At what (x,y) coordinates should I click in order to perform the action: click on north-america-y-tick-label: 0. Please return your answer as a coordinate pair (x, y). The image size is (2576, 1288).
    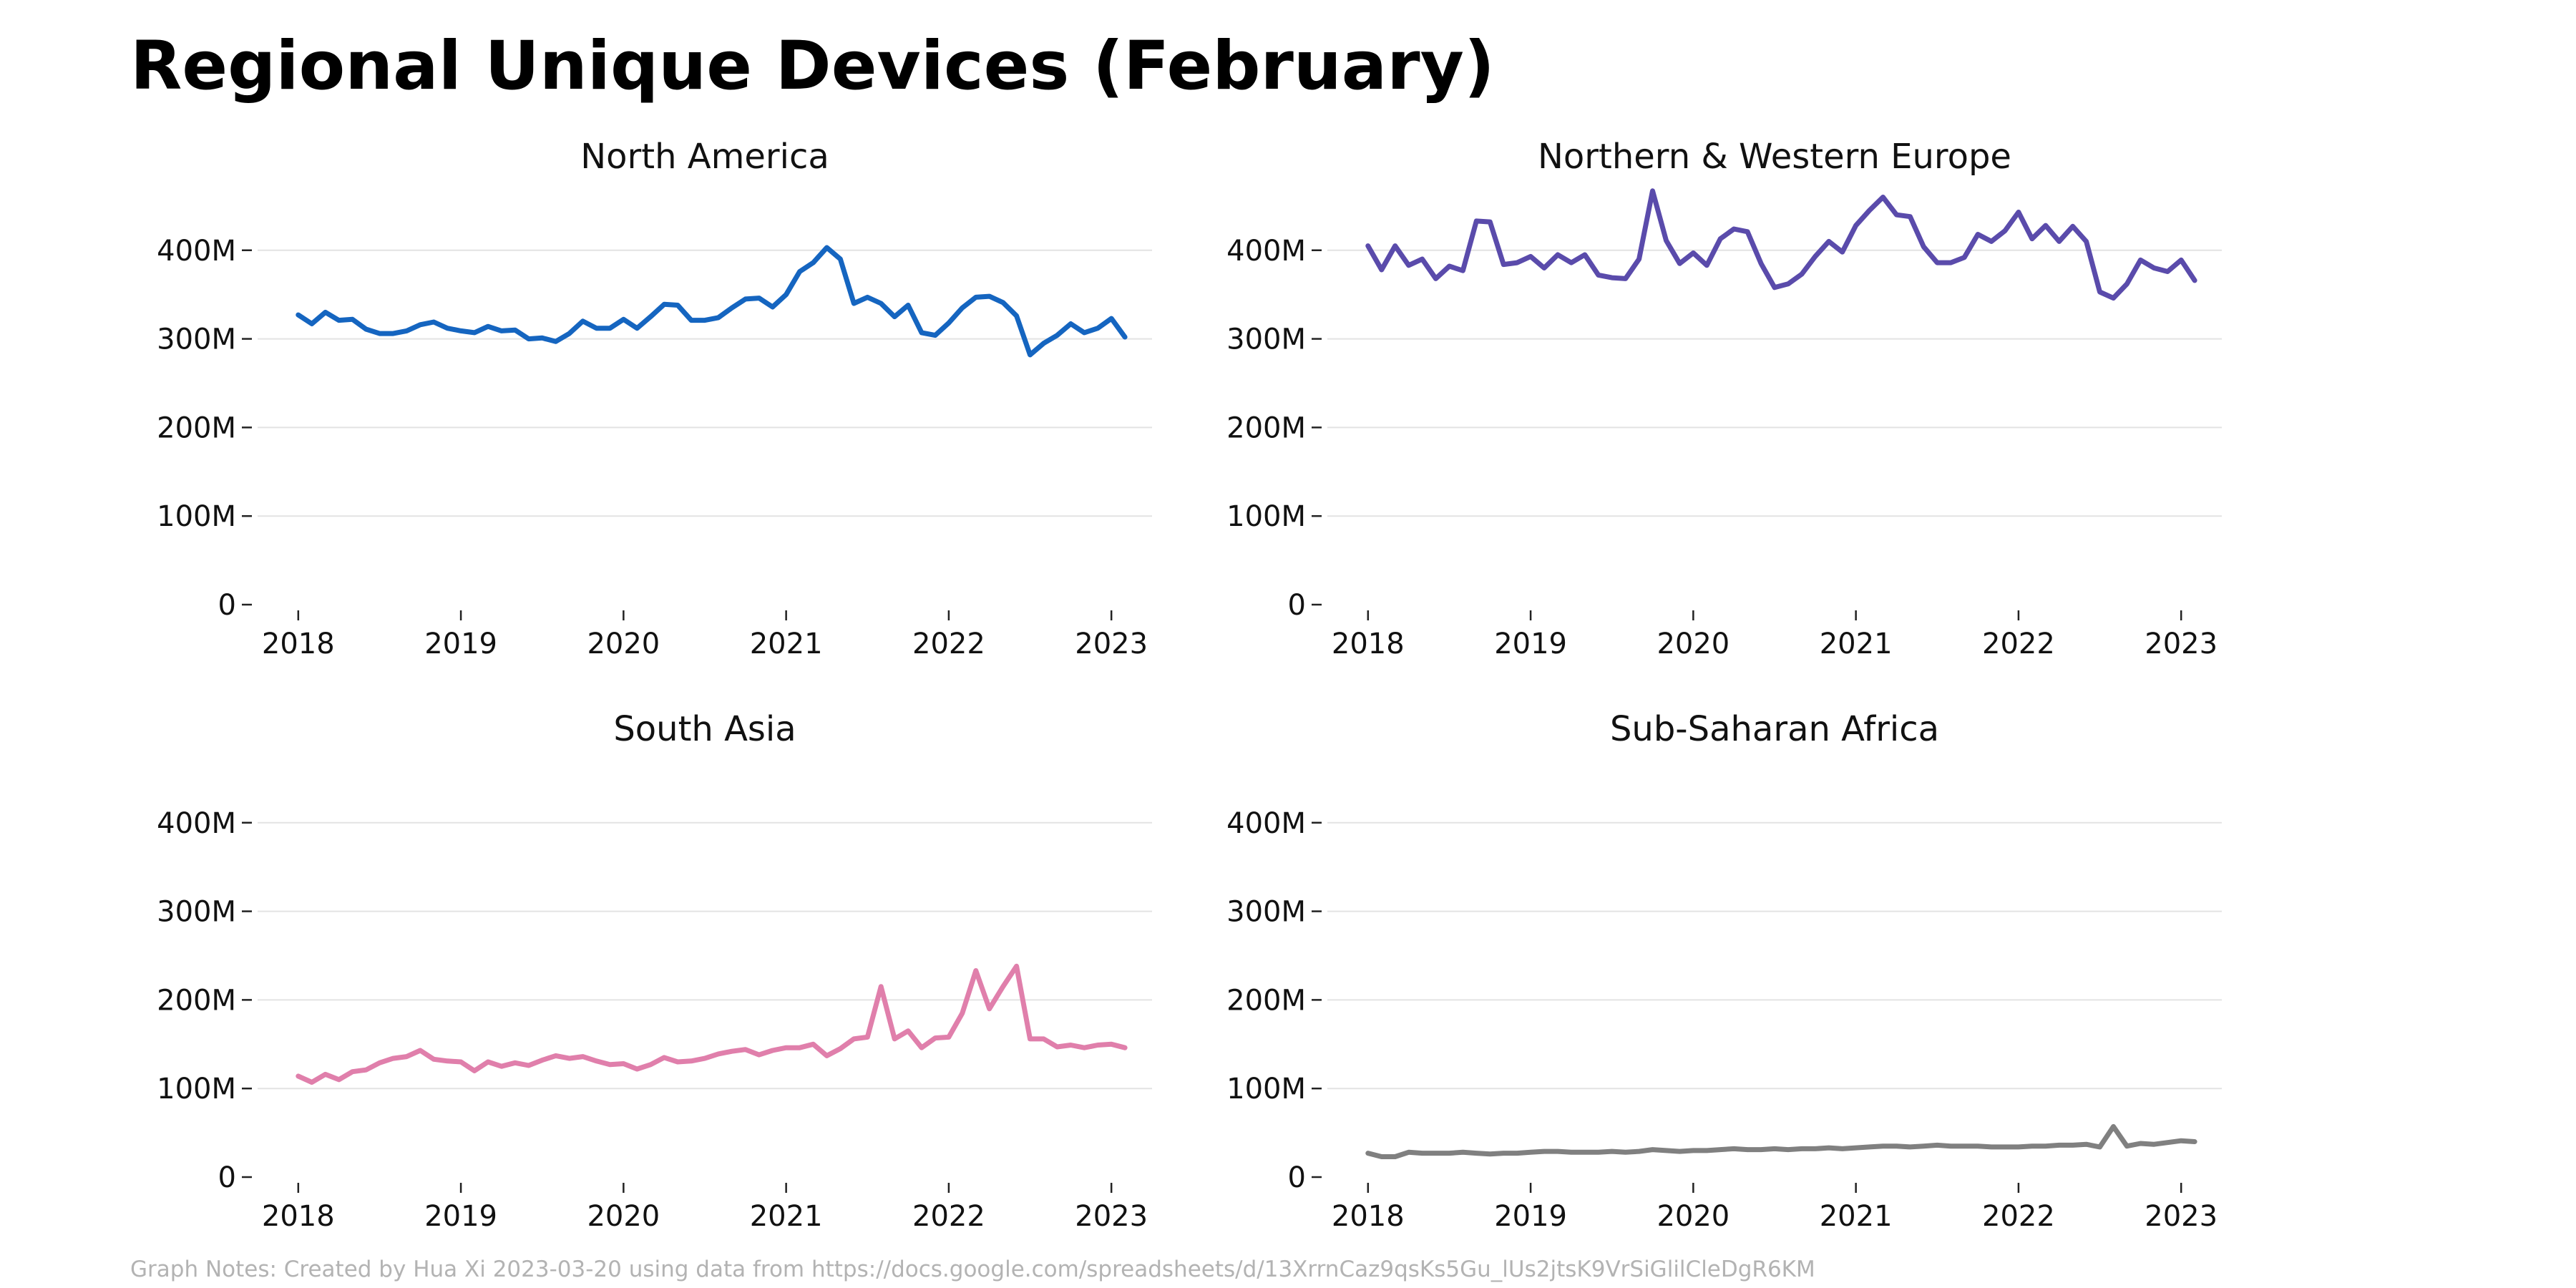
    Looking at the image, I should click on (227, 605).